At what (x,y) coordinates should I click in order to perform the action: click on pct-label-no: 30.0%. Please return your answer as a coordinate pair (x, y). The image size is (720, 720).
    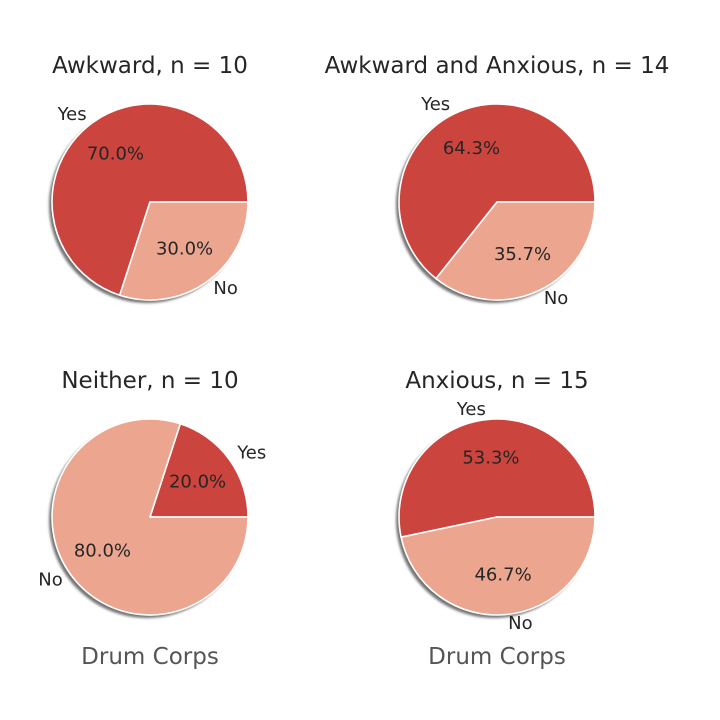
    Looking at the image, I should click on (184, 249).